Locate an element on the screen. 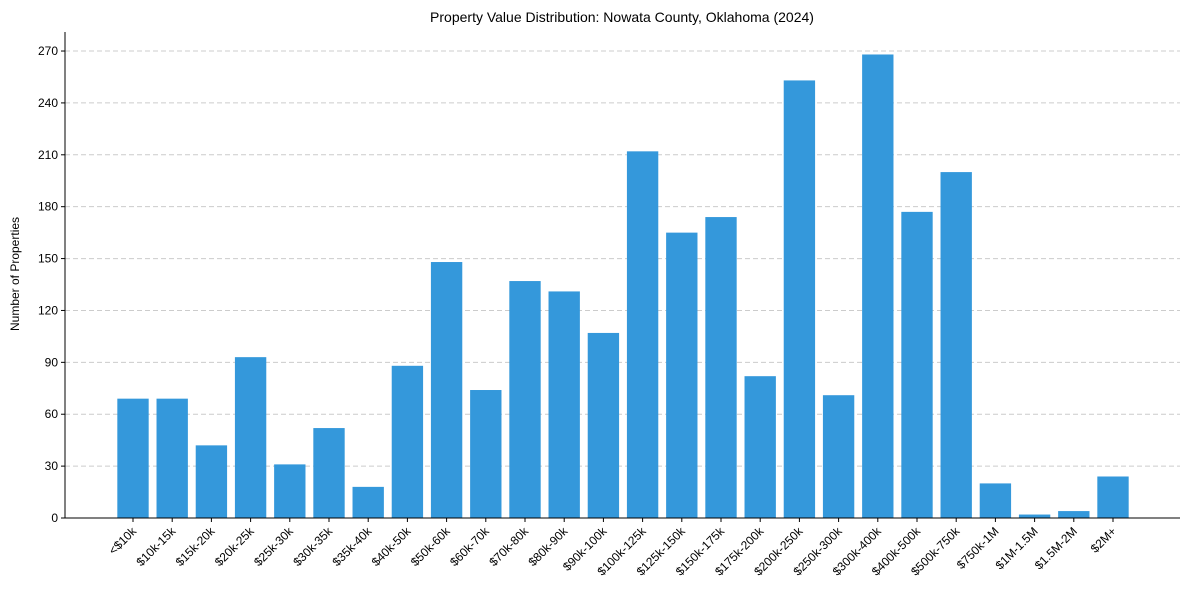 The width and height of the screenshot is (1189, 590). x-tick-label: $40k-50k is located at coordinates (392, 547).